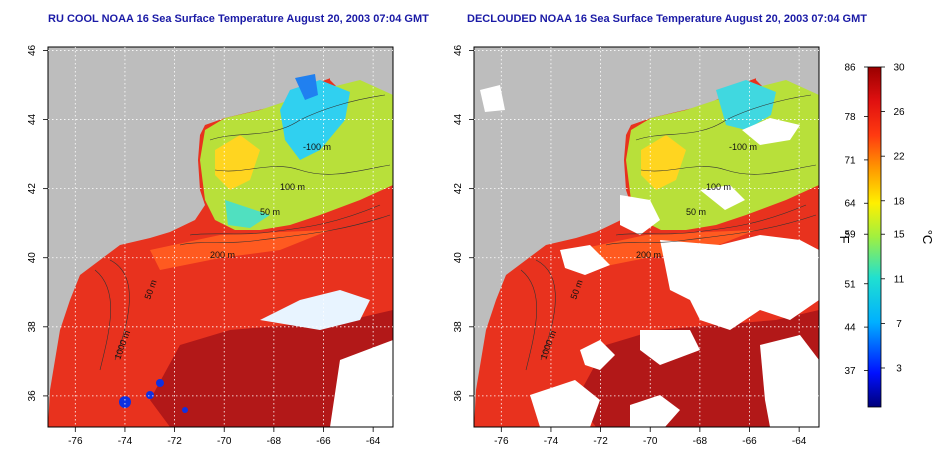 The width and height of the screenshot is (950, 475). What do you see at coordinates (899, 235) in the screenshot?
I see `celsius-tick-label: 15` at bounding box center [899, 235].